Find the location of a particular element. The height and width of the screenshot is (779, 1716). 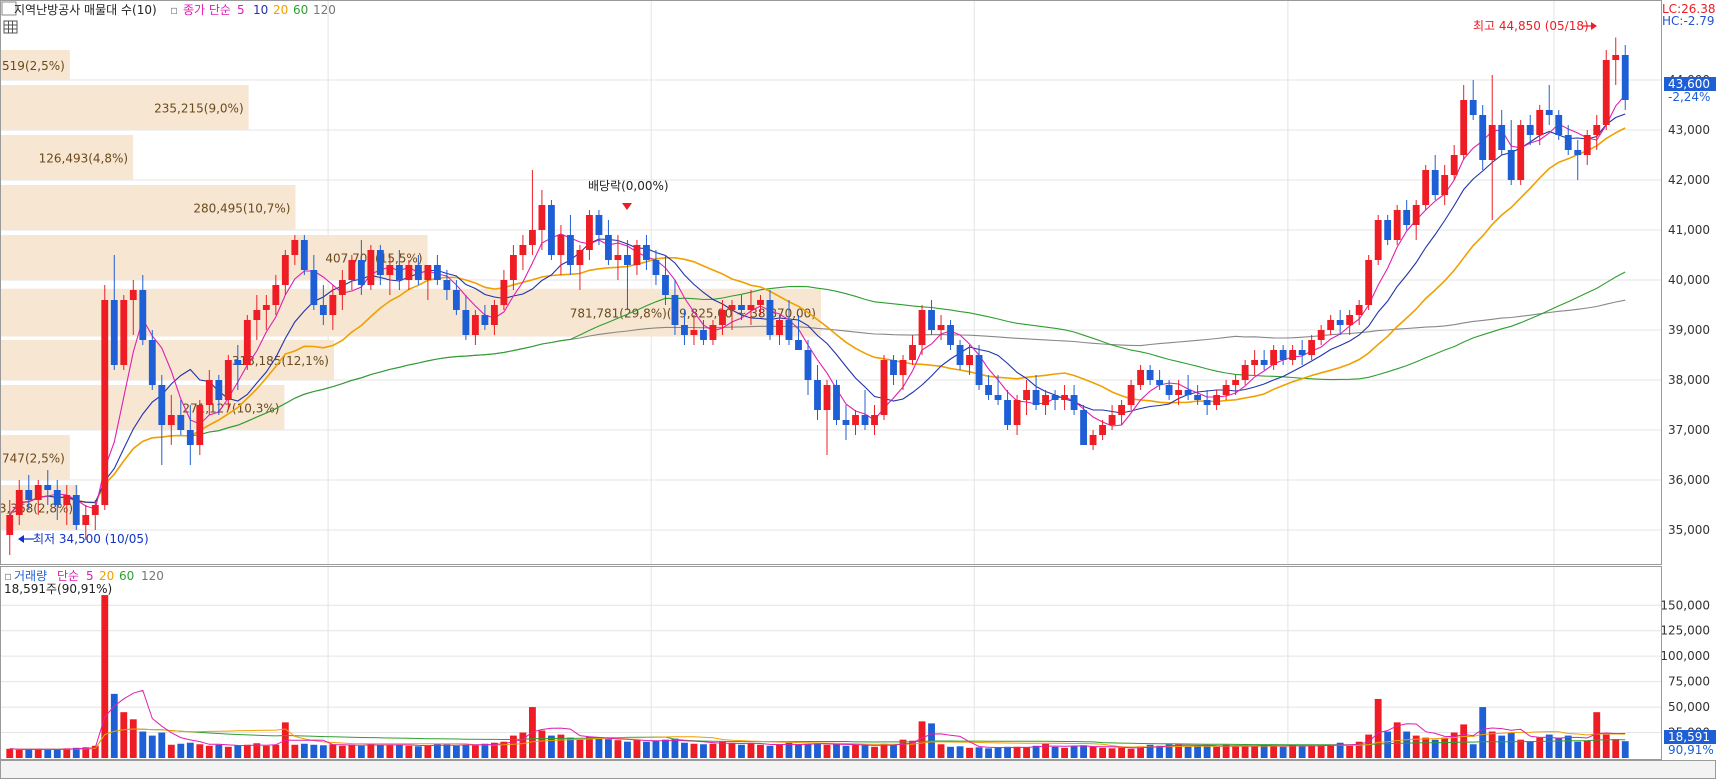

volume-profile-label: 65,747(2,5%) is located at coordinates (32, 459).